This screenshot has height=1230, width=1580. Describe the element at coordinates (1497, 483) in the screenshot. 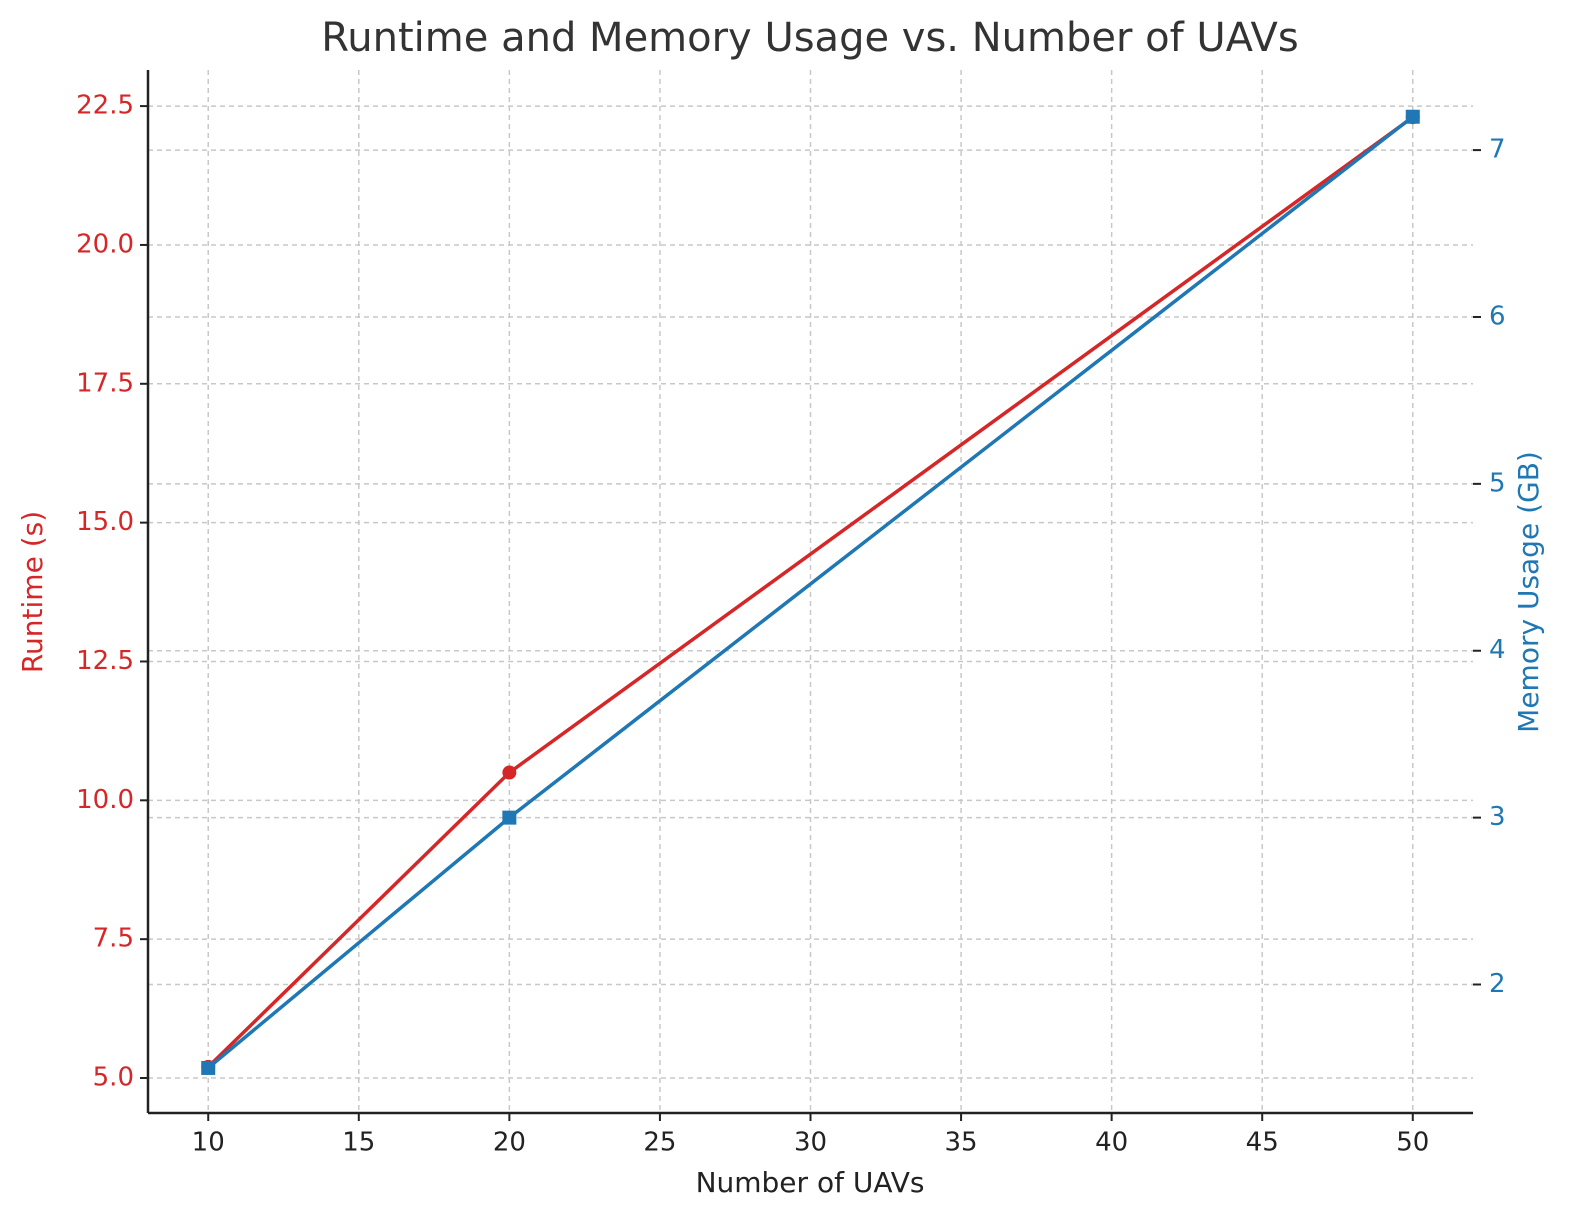

I see `y2-tick-label: 5` at that location.